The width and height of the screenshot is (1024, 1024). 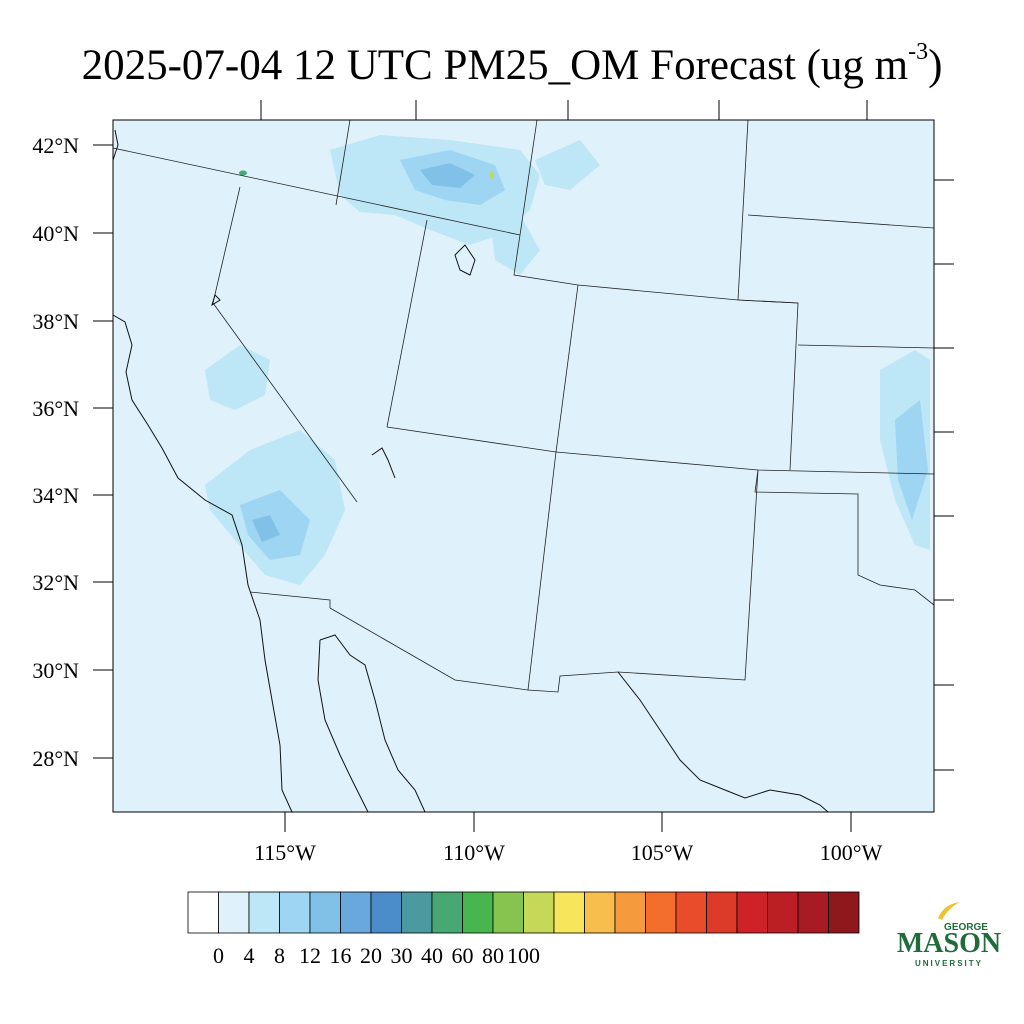 What do you see at coordinates (310, 955) in the screenshot?
I see `colorbar-label: 12` at bounding box center [310, 955].